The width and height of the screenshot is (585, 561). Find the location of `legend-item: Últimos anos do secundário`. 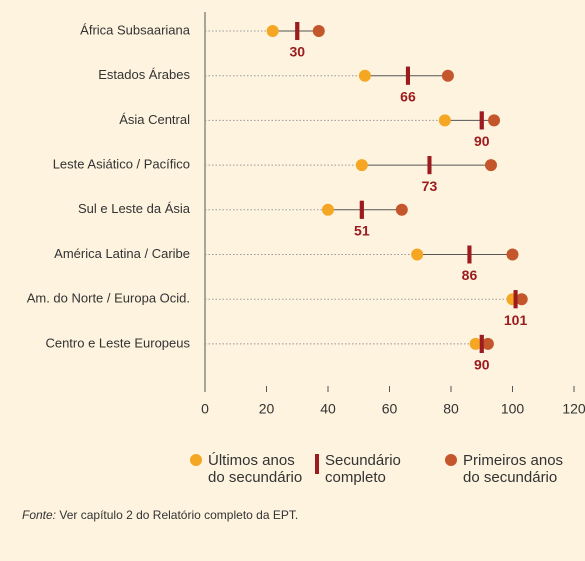

legend-item: Últimos anos do secundário is located at coordinates (249, 469).